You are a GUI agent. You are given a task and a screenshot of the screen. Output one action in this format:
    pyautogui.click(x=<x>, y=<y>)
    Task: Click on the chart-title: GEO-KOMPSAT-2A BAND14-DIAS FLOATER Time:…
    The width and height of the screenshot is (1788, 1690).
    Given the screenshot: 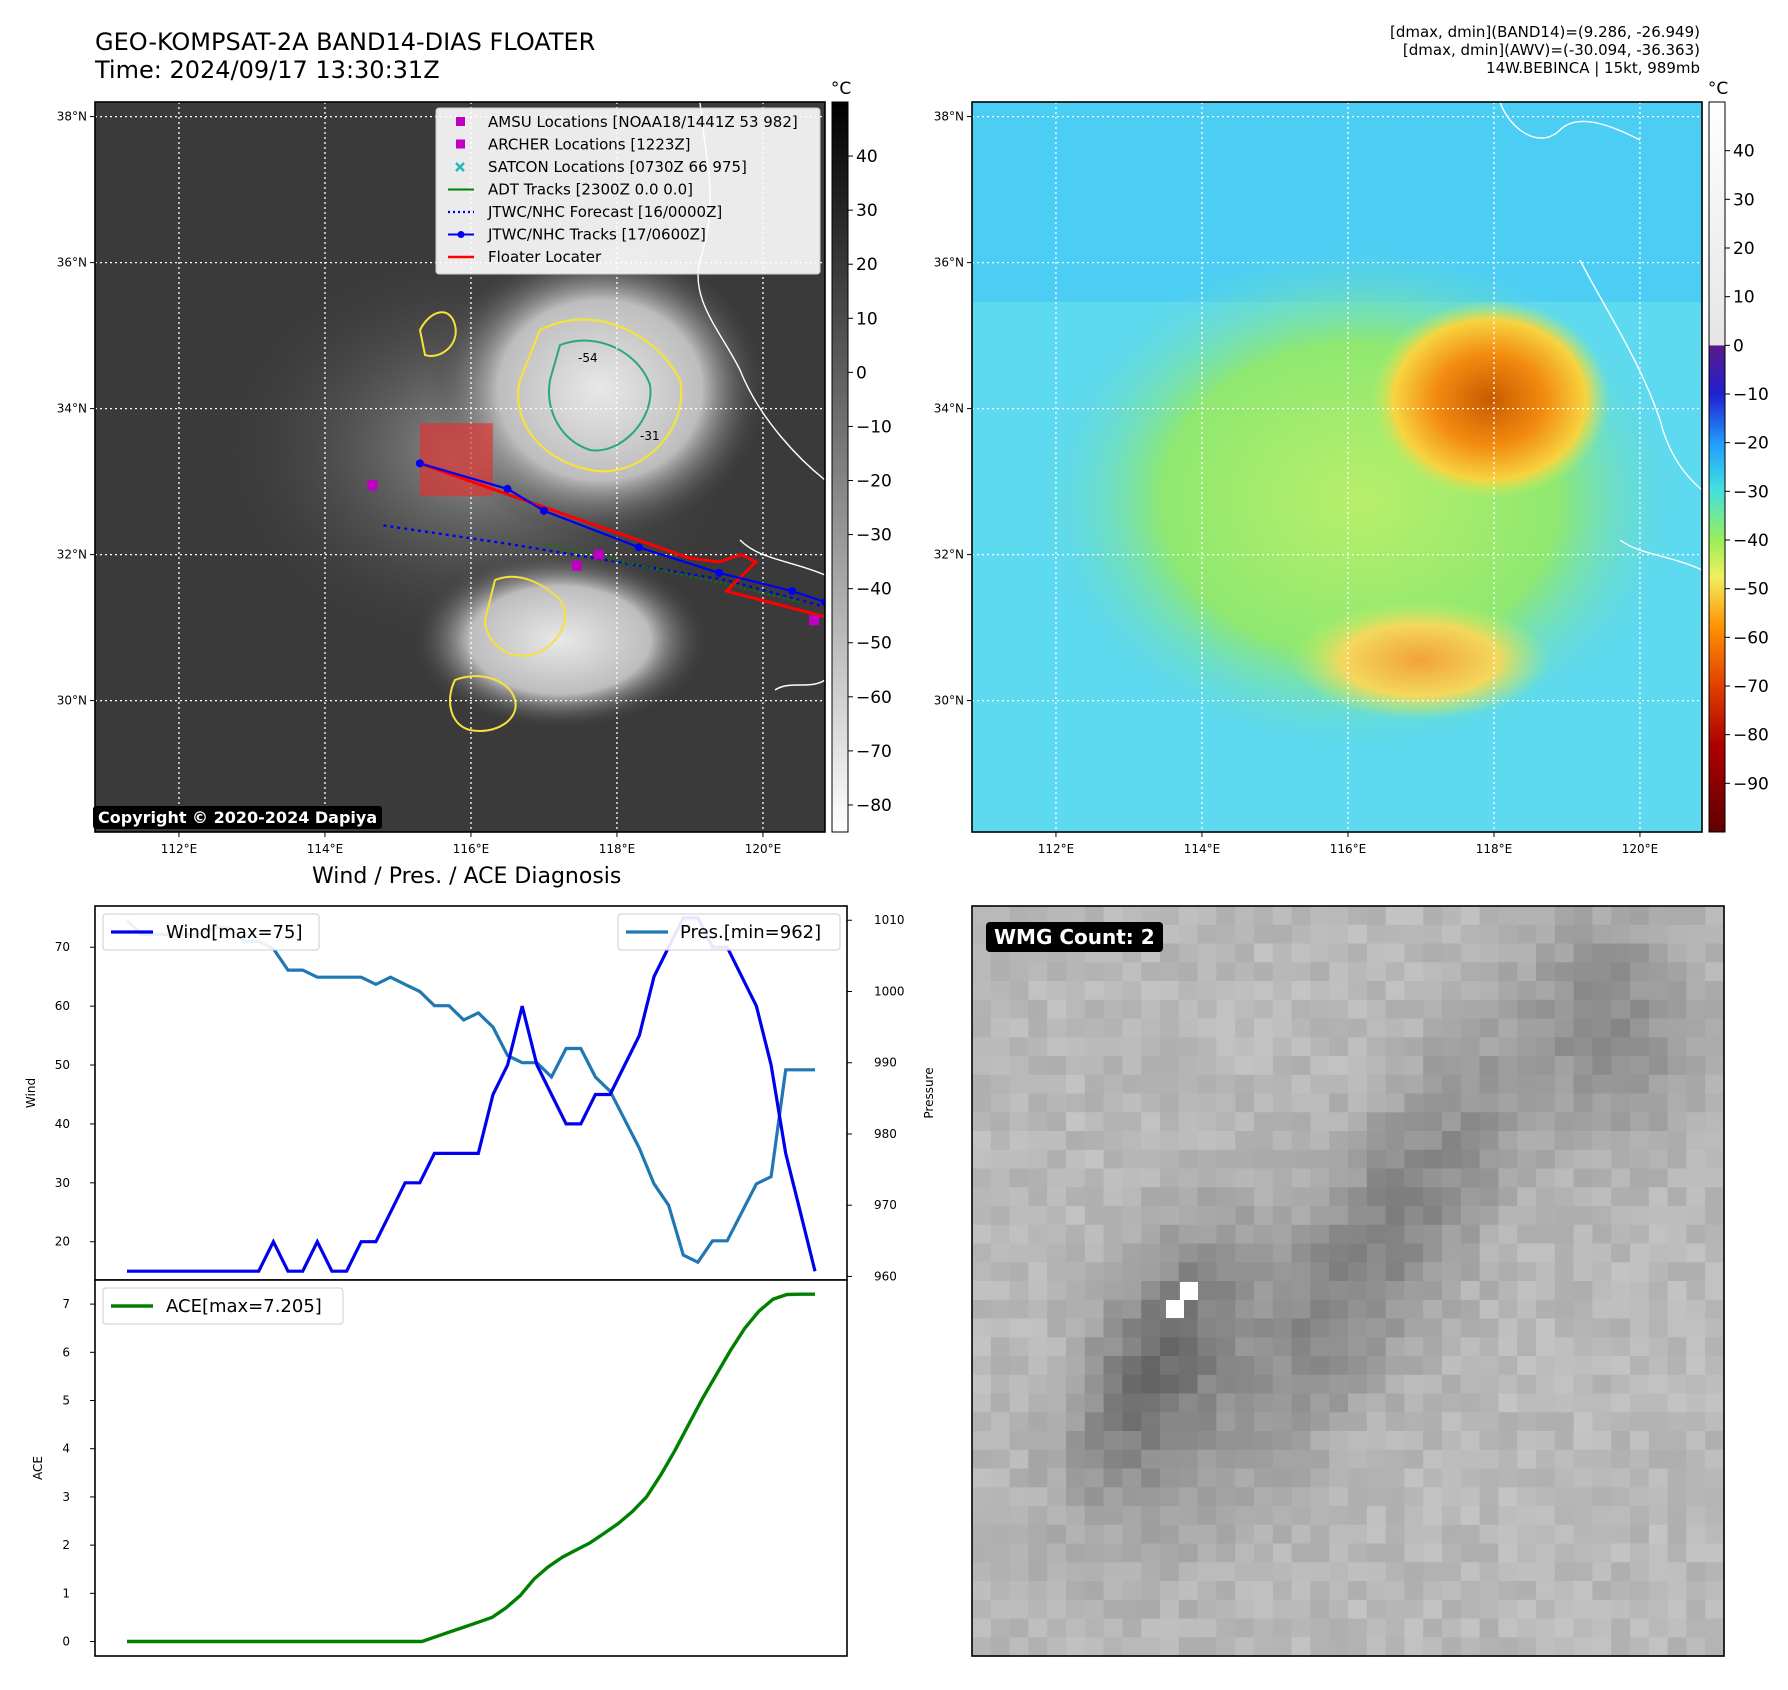 What is the action you would take?
    pyautogui.click(x=345, y=56)
    